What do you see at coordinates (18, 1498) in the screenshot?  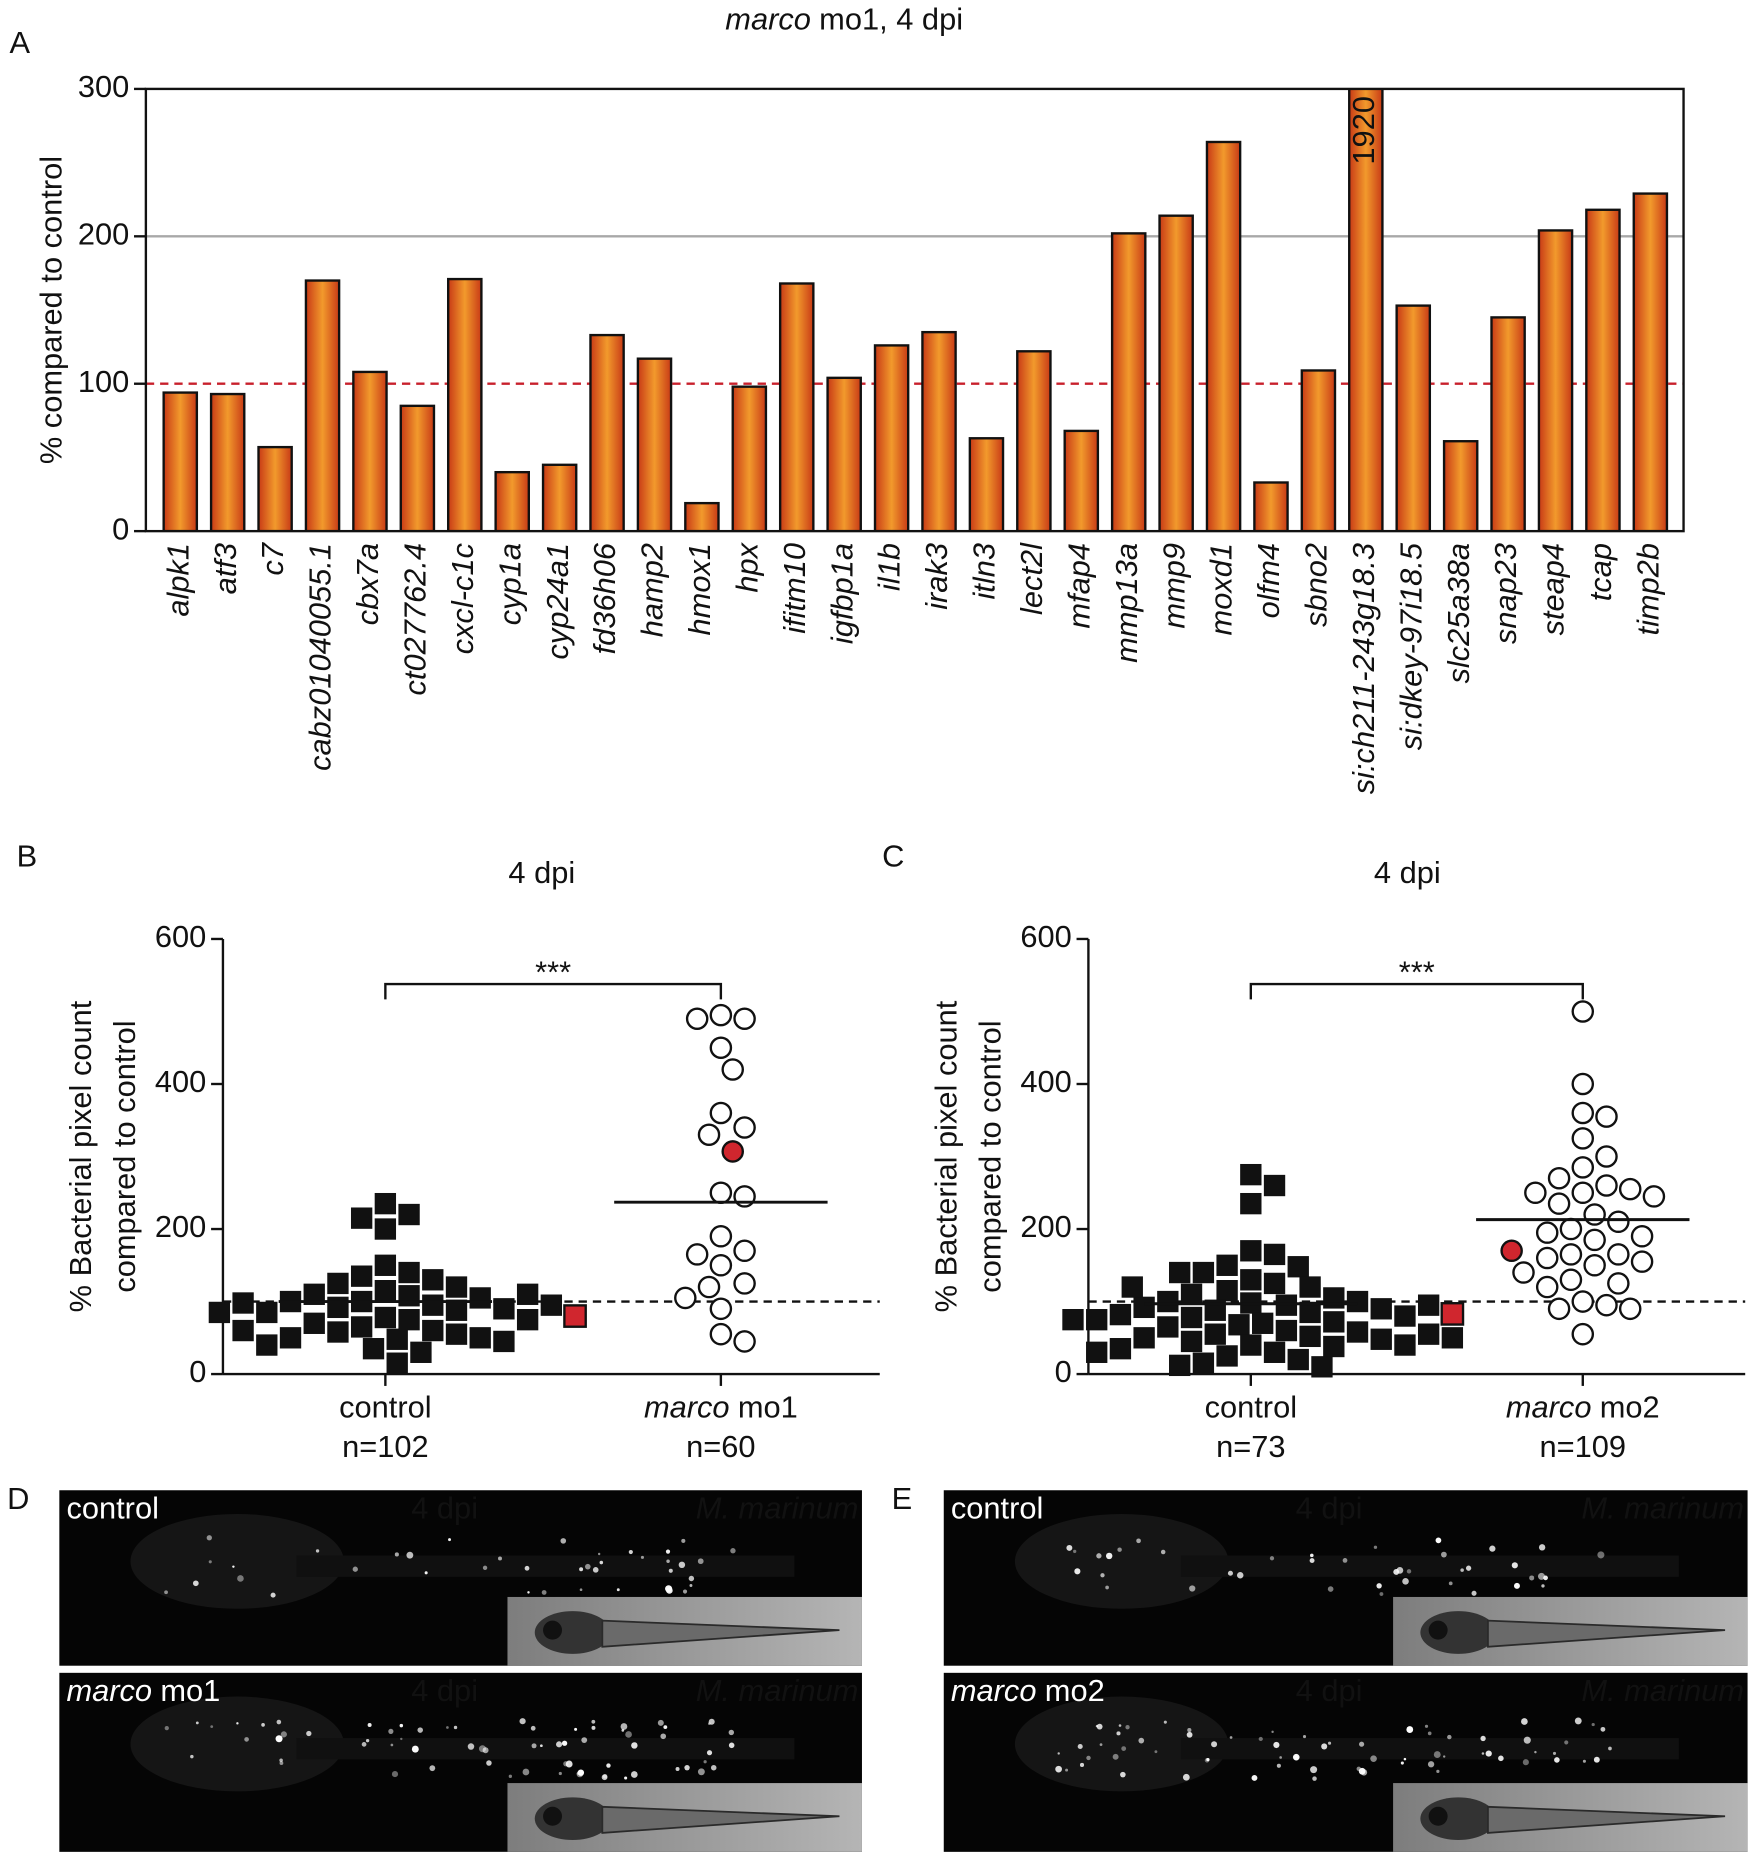 I see `panel-label: D` at bounding box center [18, 1498].